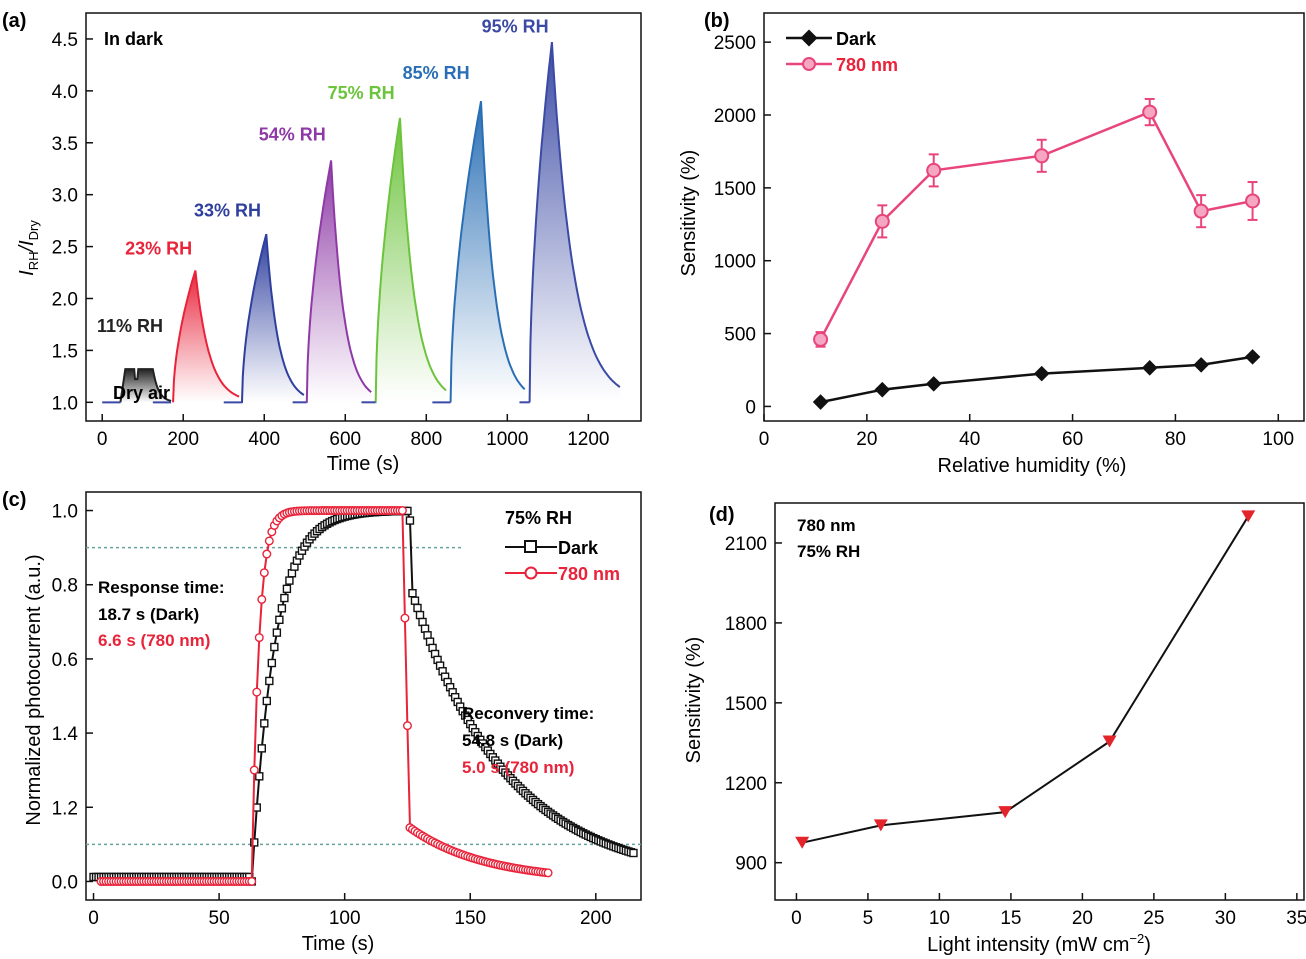 Image resolution: width=1306 pixels, height=959 pixels. What do you see at coordinates (183, 439) in the screenshot?
I see `x-tick-label: 200` at bounding box center [183, 439].